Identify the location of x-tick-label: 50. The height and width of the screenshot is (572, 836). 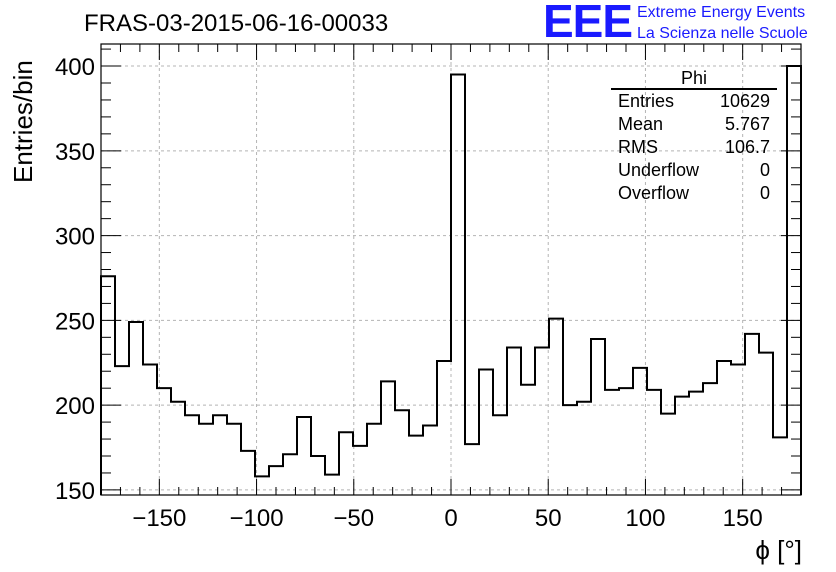
(548, 518).